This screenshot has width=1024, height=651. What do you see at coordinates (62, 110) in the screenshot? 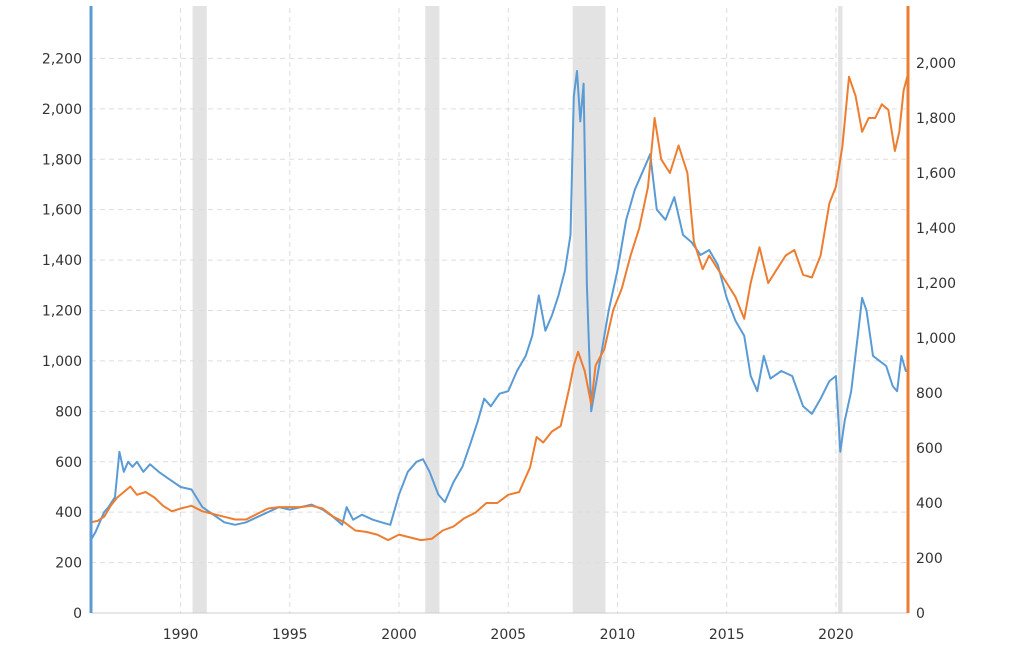
I see `y-left-tick-label: 2,000` at bounding box center [62, 110].